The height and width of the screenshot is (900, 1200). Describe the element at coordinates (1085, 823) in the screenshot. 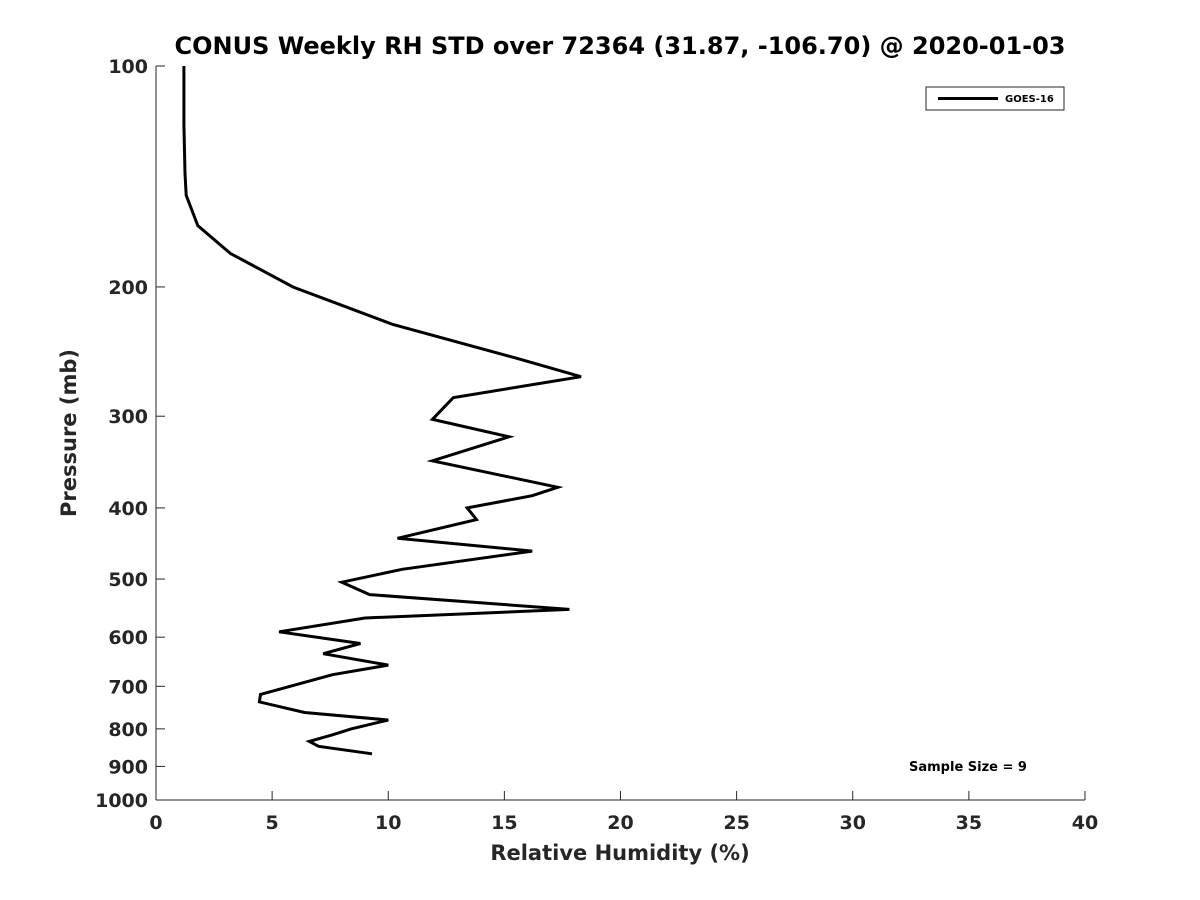

I see `x-tick-label: 40` at that location.